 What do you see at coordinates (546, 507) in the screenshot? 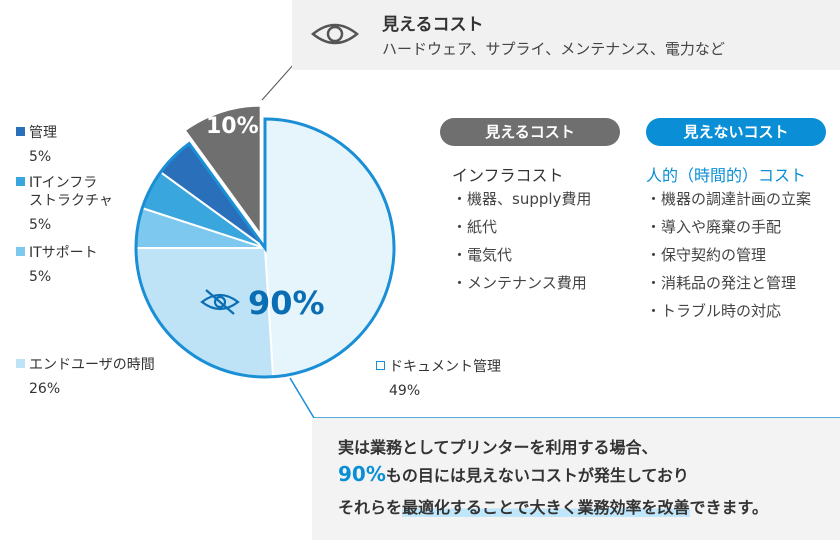
I see `summary-highlight: 最適化することで大きく業務効率を改善` at bounding box center [546, 507].